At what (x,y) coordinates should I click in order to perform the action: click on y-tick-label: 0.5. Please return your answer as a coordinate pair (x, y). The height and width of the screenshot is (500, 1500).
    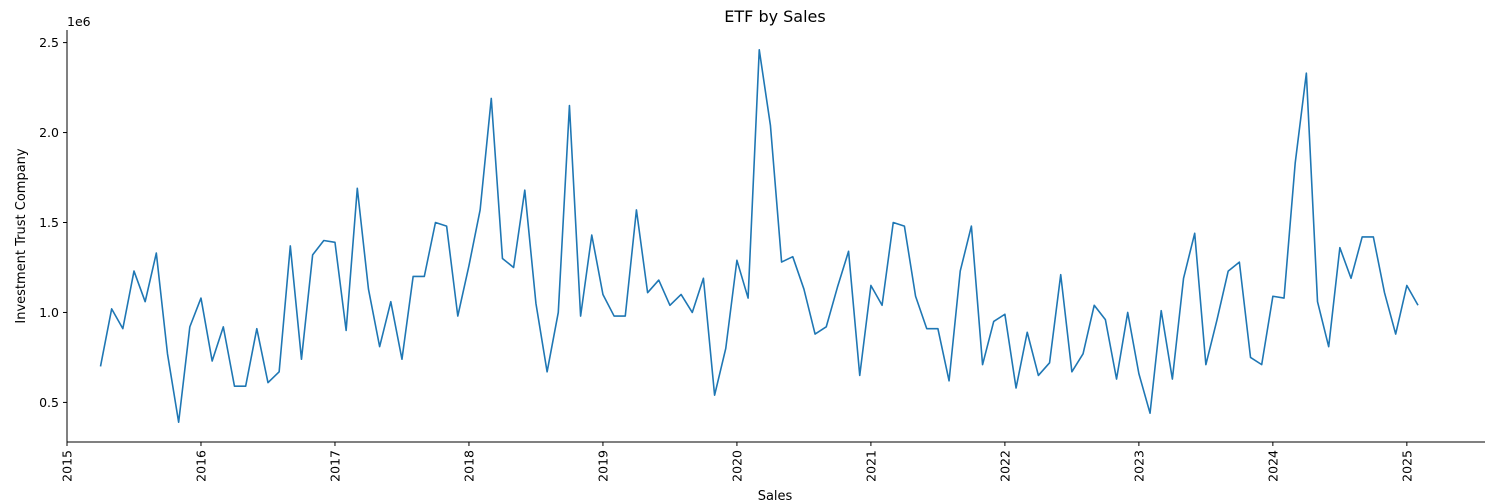
    Looking at the image, I should click on (49, 402).